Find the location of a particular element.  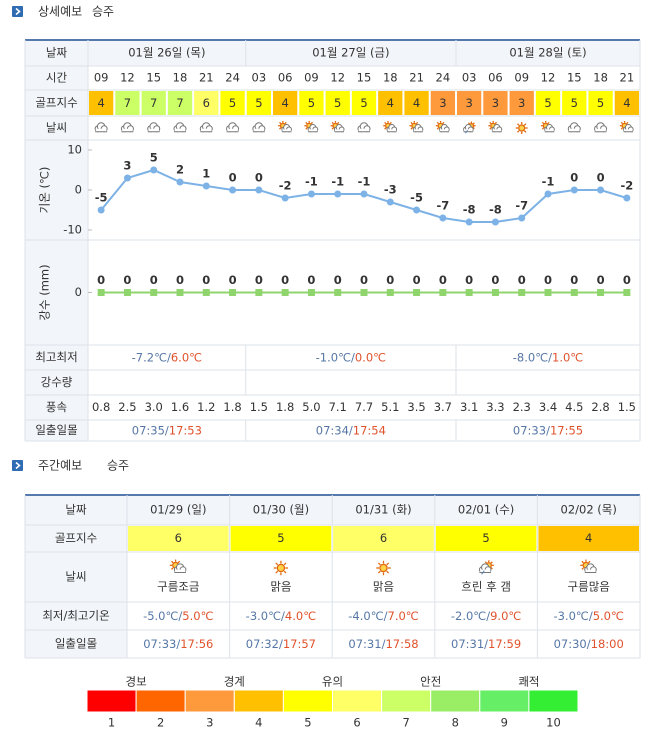

golf-index: 6 is located at coordinates (206, 103).